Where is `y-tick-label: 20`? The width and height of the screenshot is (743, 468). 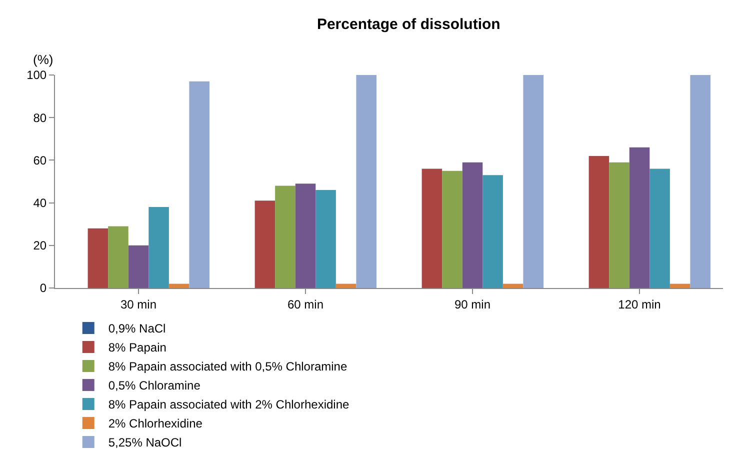
y-tick-label: 20 is located at coordinates (40, 245).